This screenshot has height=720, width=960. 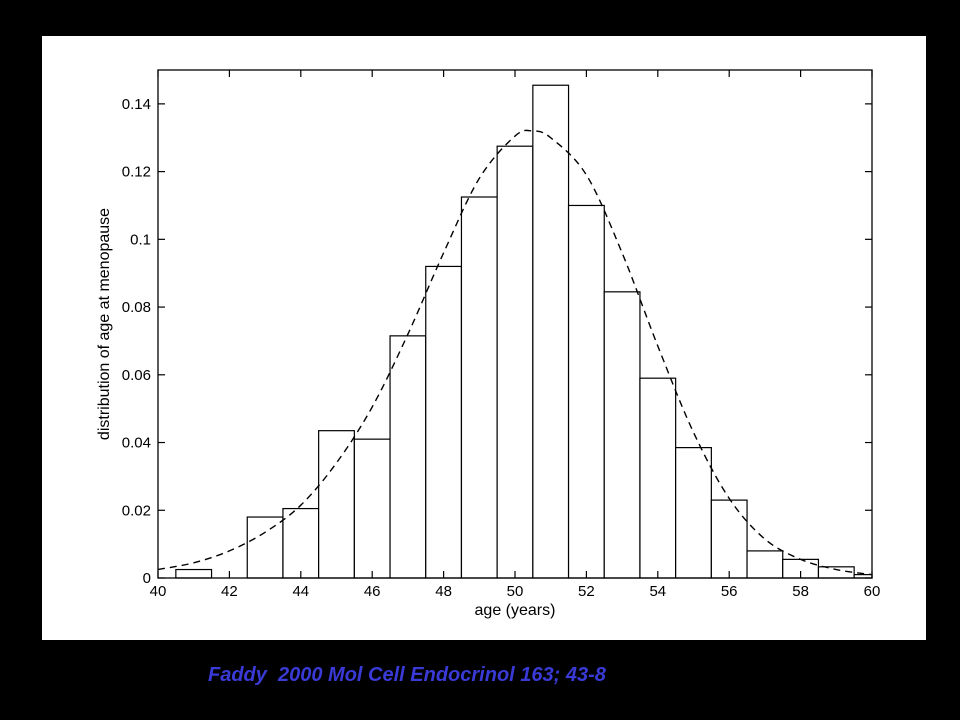 I want to click on y-axis-label: distribution of age at menopause, so click(x=104, y=324).